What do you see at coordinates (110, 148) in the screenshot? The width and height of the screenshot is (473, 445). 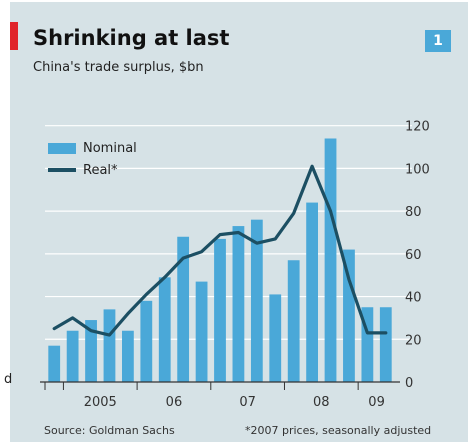 I see `legend-label-nominal: Nominal` at bounding box center [110, 148].